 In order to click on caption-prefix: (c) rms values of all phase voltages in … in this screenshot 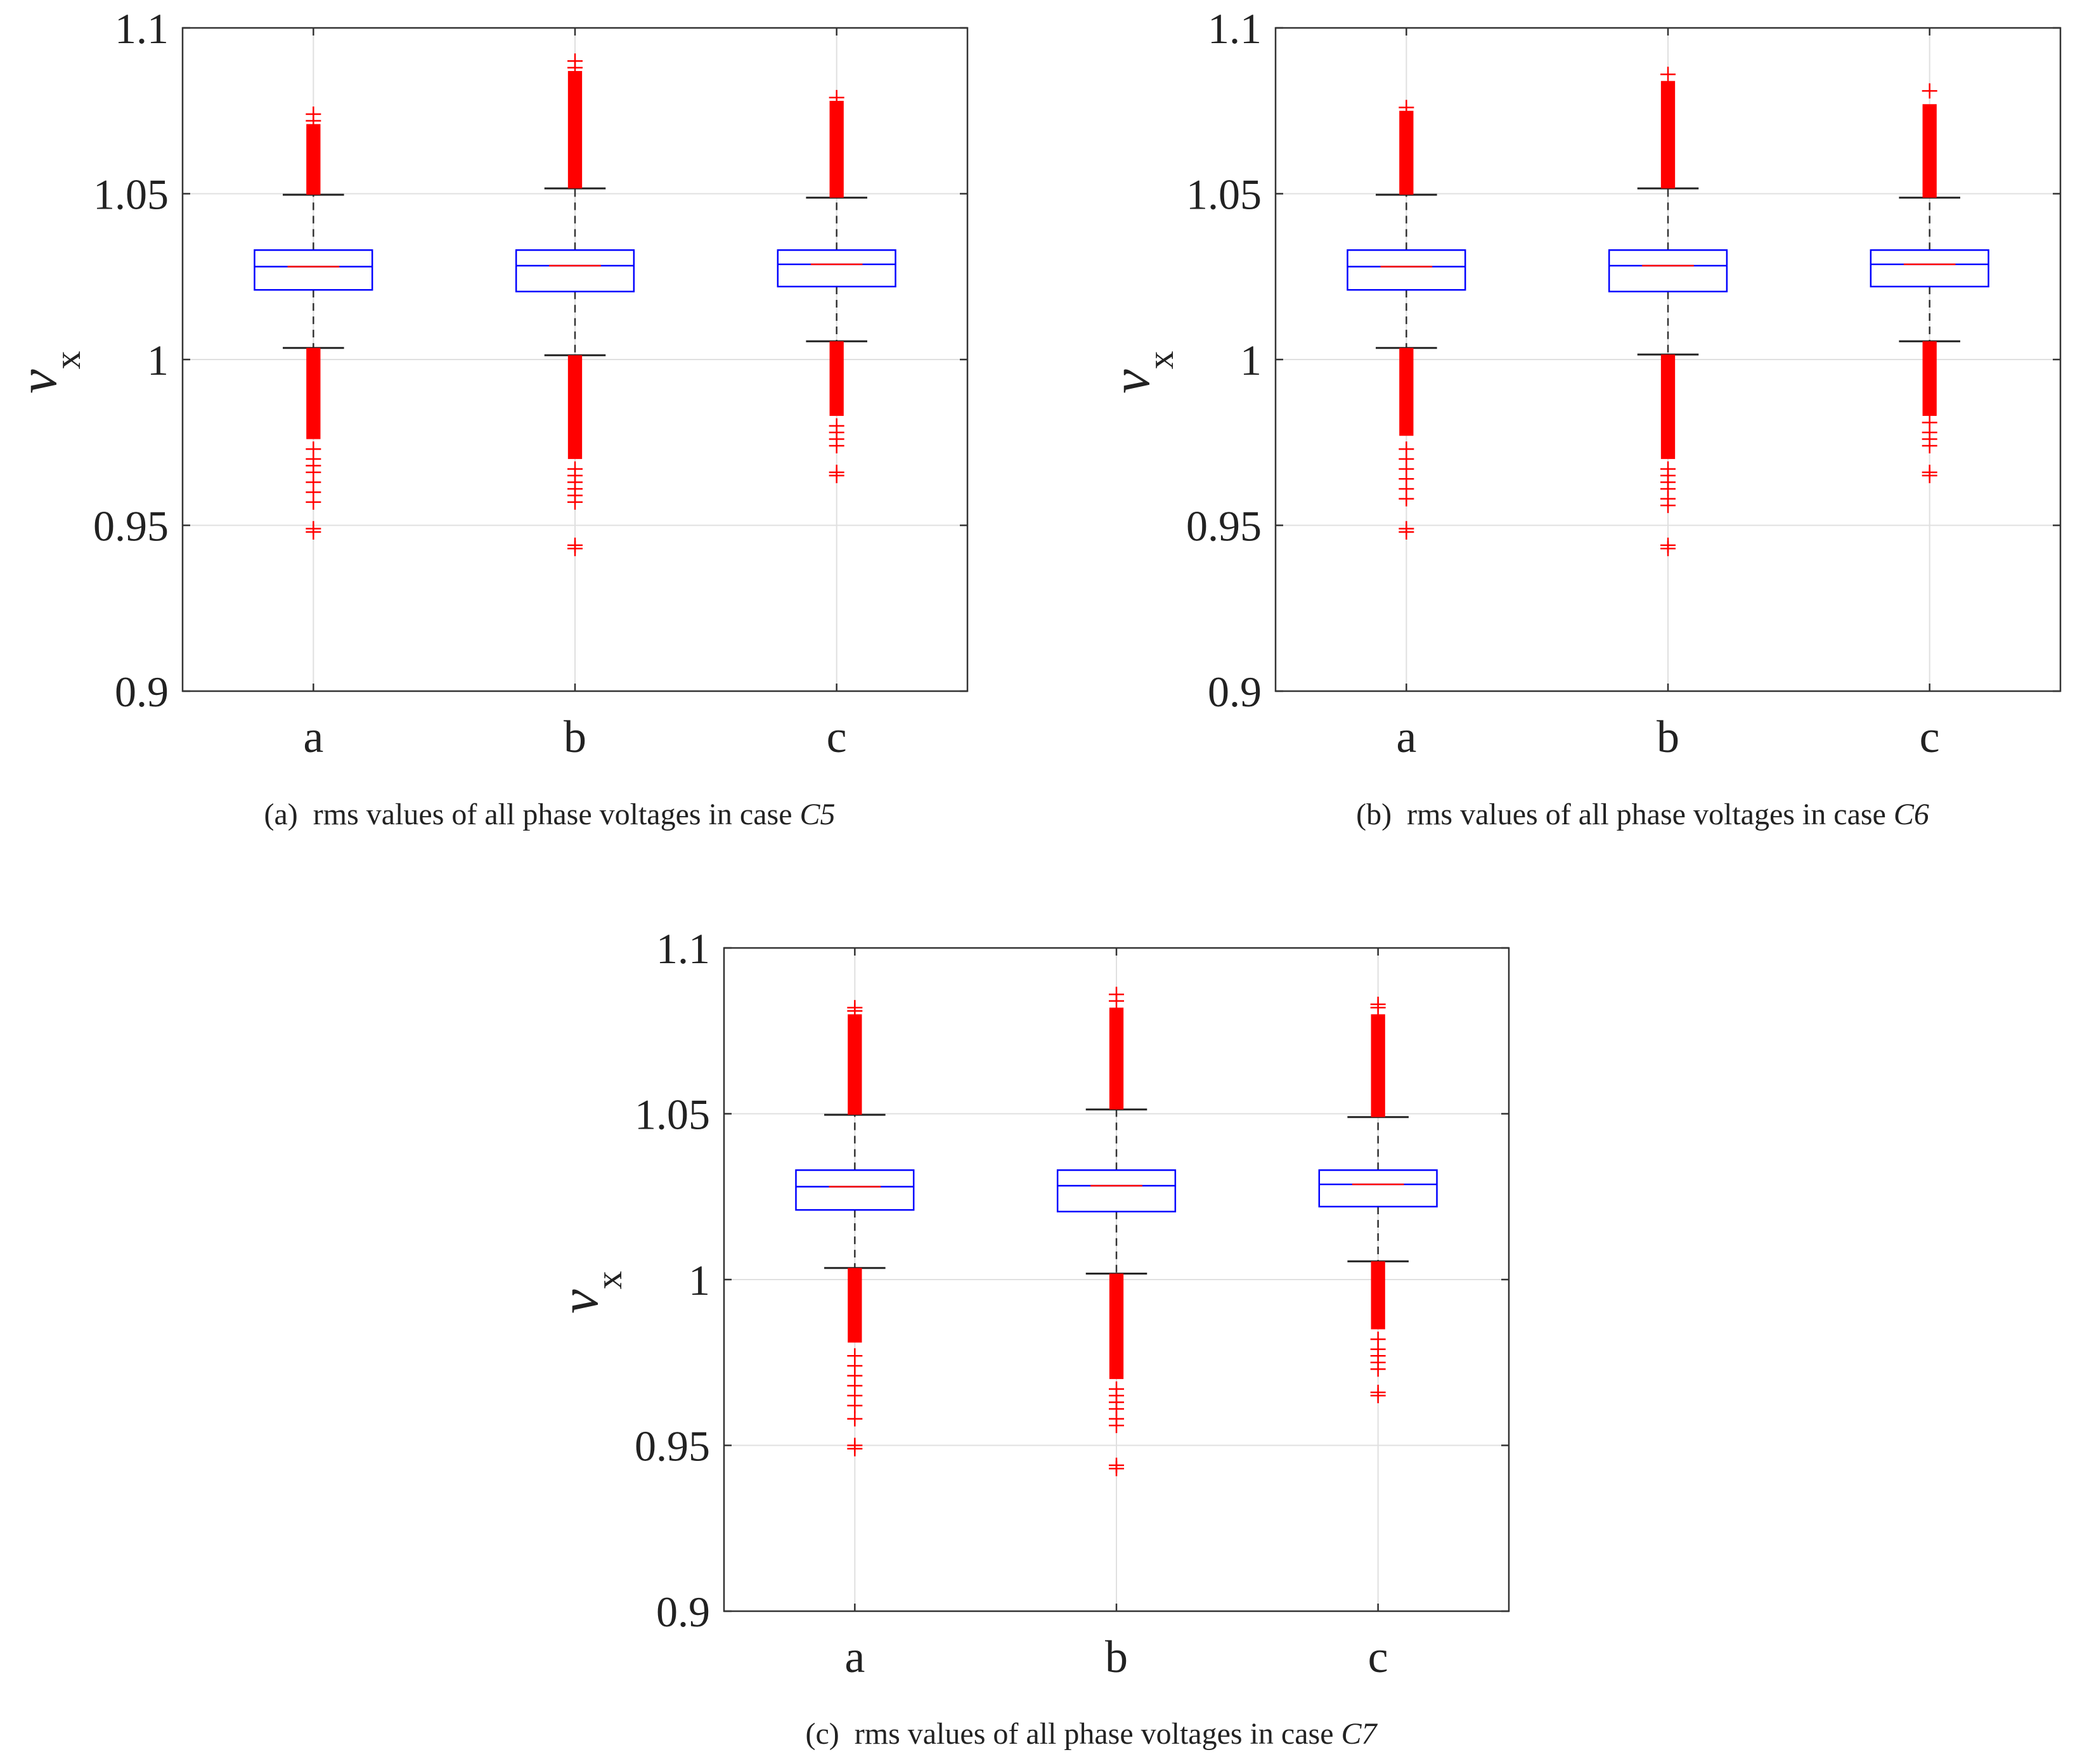, I will do `click(1073, 1734)`.